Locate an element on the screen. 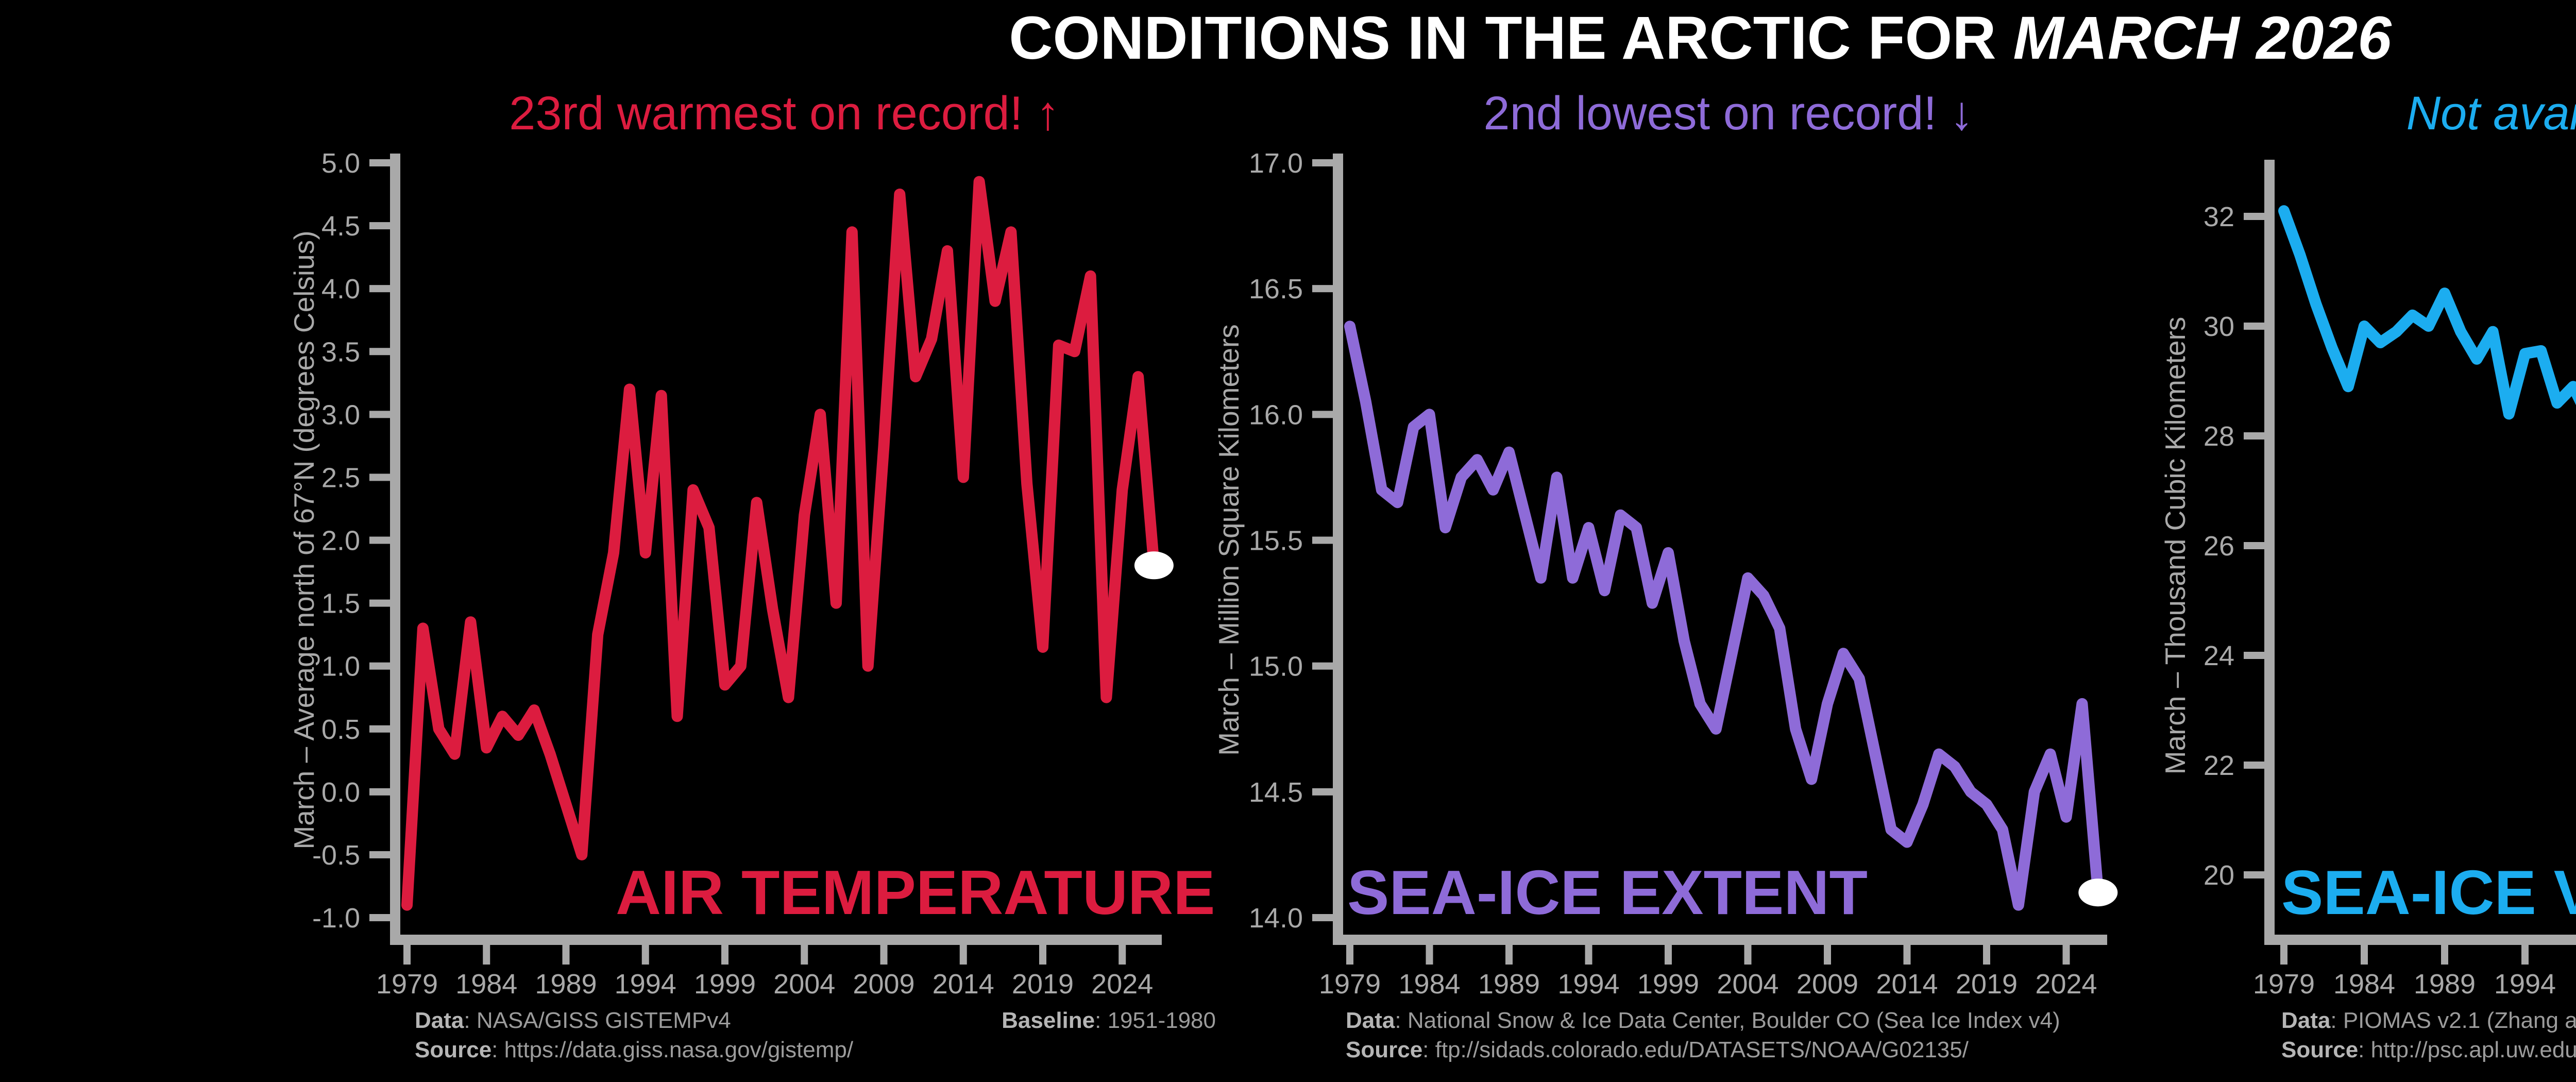  baseline-label: Baseline is located at coordinates (1048, 1020).